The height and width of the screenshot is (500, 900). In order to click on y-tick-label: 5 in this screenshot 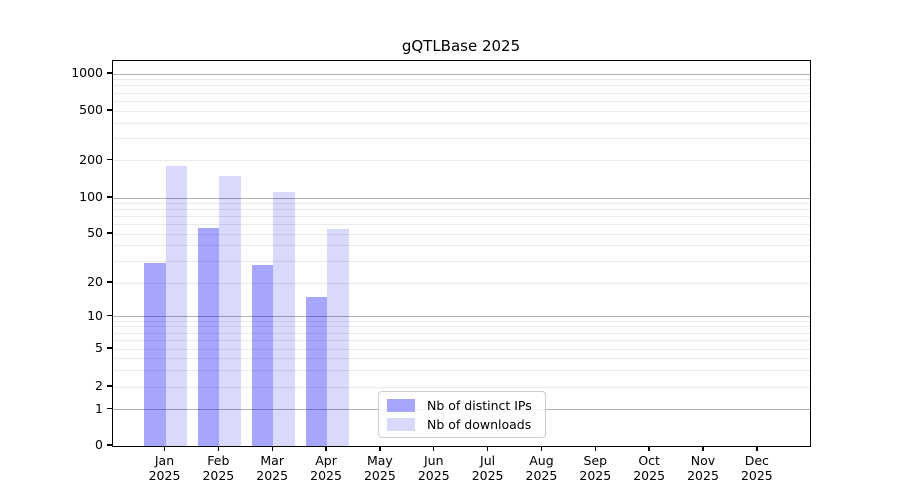, I will do `click(99, 347)`.